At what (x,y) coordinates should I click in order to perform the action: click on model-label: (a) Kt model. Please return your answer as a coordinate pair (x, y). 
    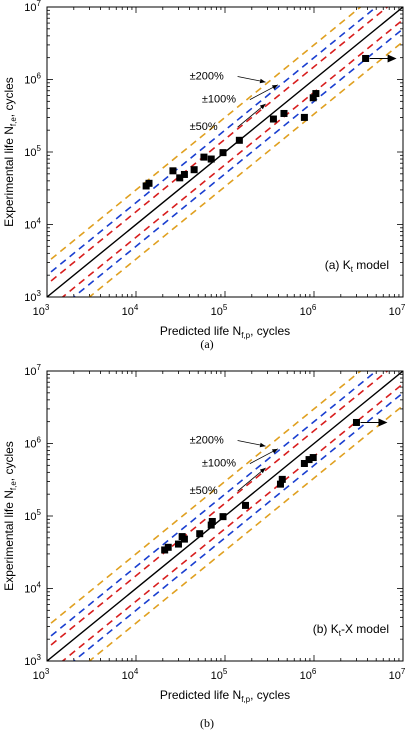
    Looking at the image, I should click on (357, 266).